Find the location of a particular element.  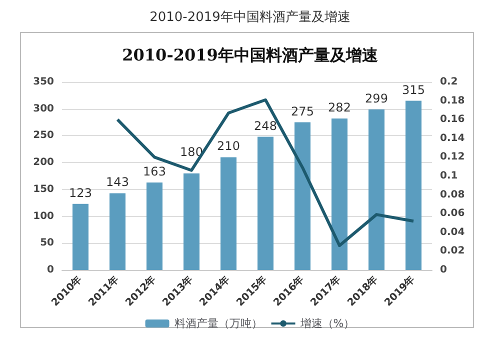

data-label: 123 is located at coordinates (80, 193).